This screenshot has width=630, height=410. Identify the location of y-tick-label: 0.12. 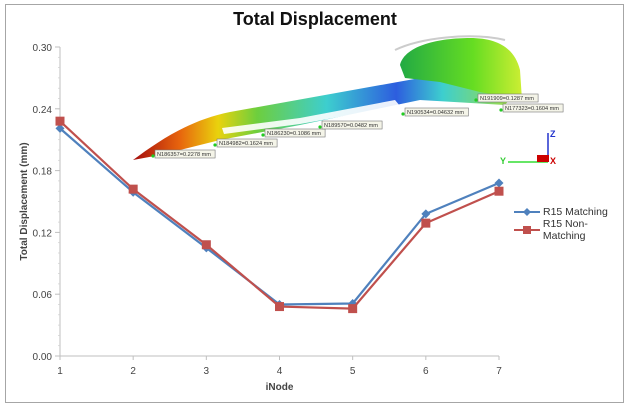
(43, 233).